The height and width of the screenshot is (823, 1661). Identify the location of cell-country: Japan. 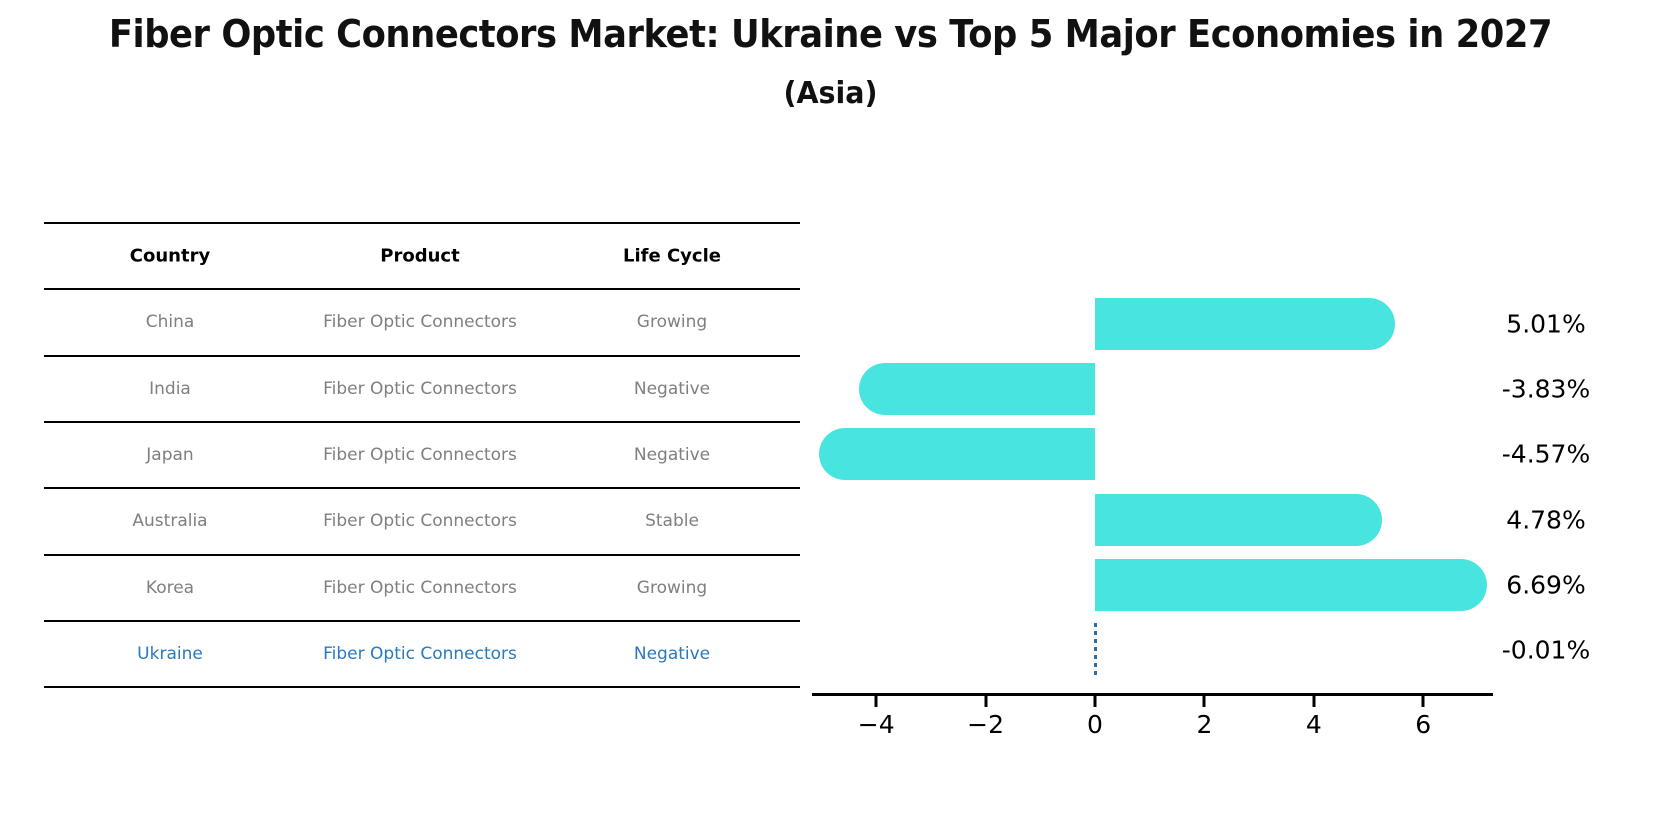
(170, 455).